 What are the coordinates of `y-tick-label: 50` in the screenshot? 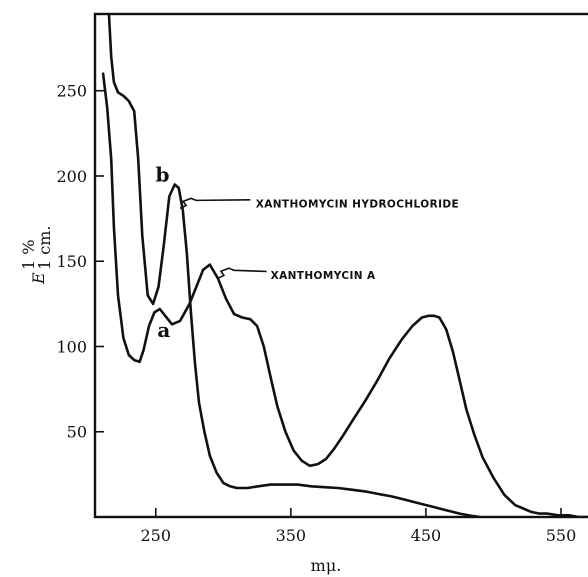 It's located at (77, 432).